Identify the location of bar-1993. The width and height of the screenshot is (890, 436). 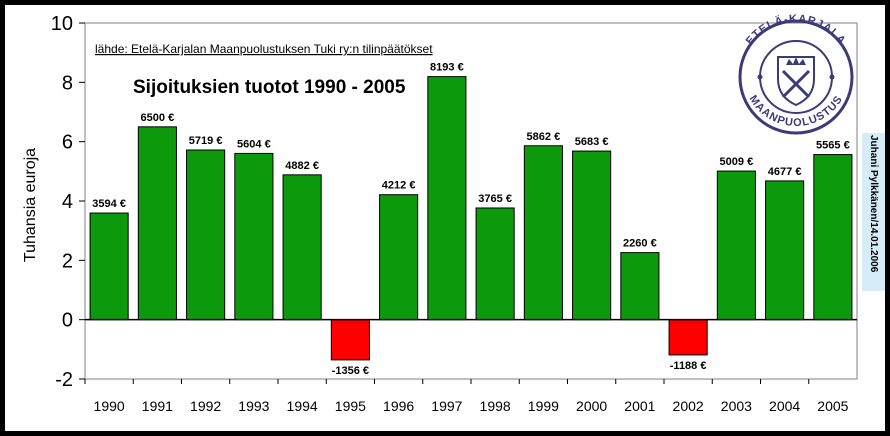
(254, 236).